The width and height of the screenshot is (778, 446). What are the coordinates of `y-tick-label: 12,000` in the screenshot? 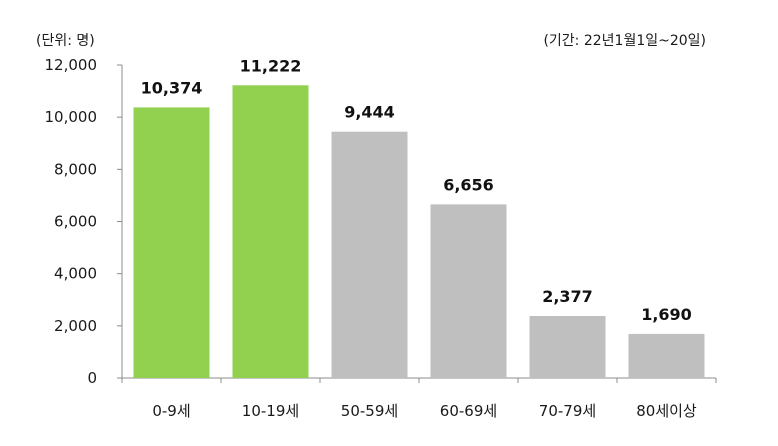 It's located at (71, 65).